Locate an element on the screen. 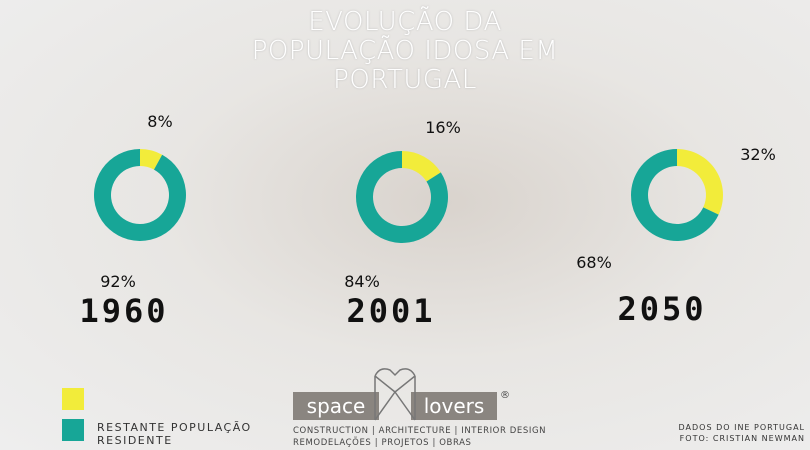 The width and height of the screenshot is (810, 450). logo-word: lovers is located at coordinates (454, 406).